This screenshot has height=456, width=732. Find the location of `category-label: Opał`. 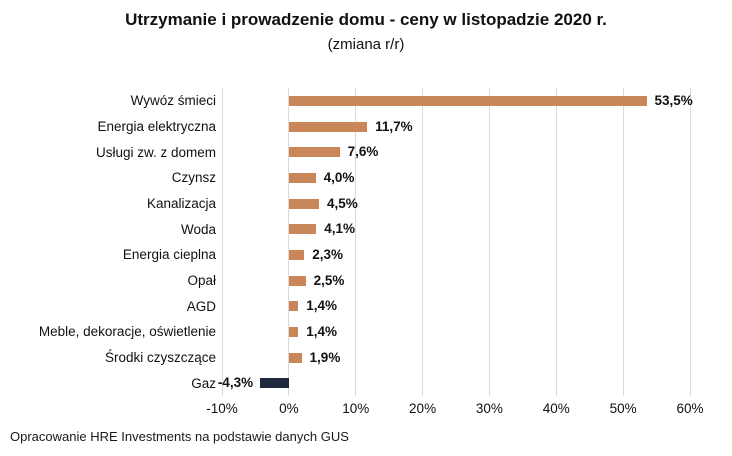

category-label: Opał is located at coordinates (201, 280).